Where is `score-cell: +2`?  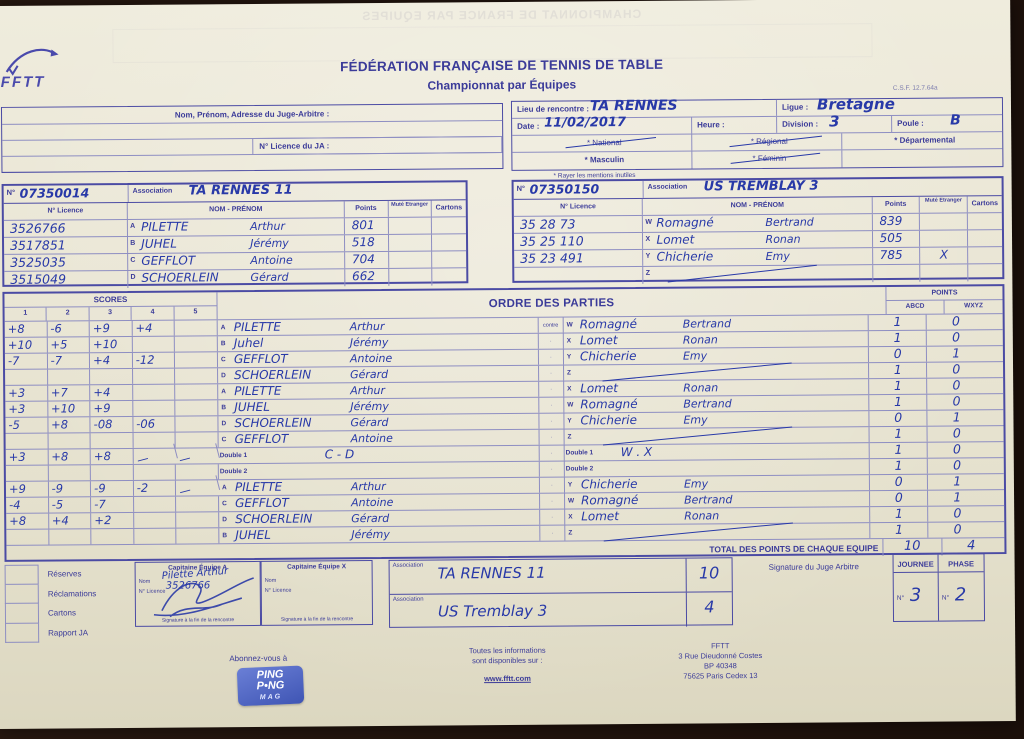 score-cell: +2 is located at coordinates (113, 520).